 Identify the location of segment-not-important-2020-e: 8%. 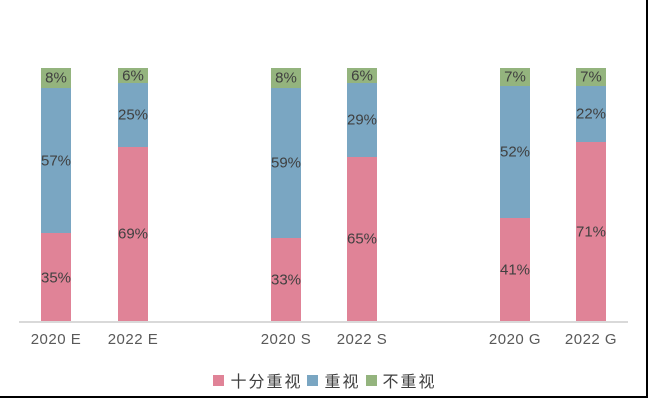
(56, 78).